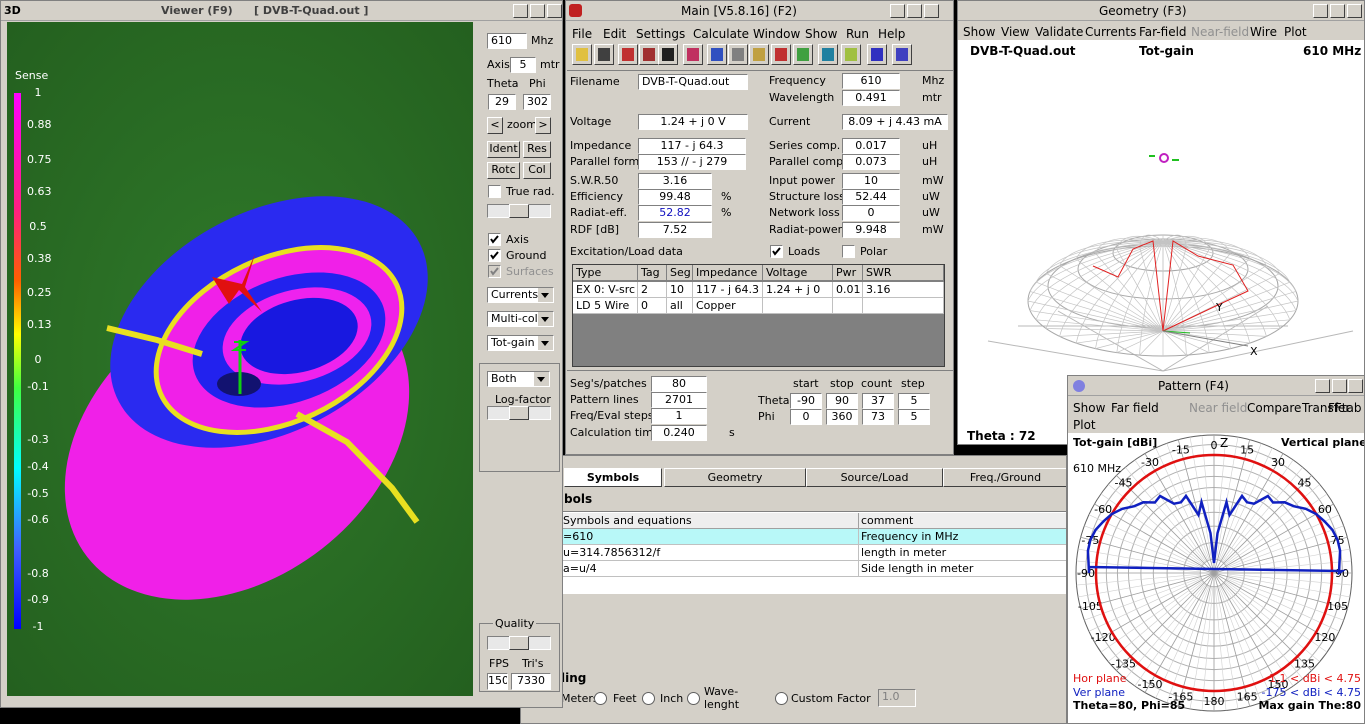 The height and width of the screenshot is (724, 1365). What do you see at coordinates (1111, 32) in the screenshot?
I see `menu-item: Currents` at bounding box center [1111, 32].